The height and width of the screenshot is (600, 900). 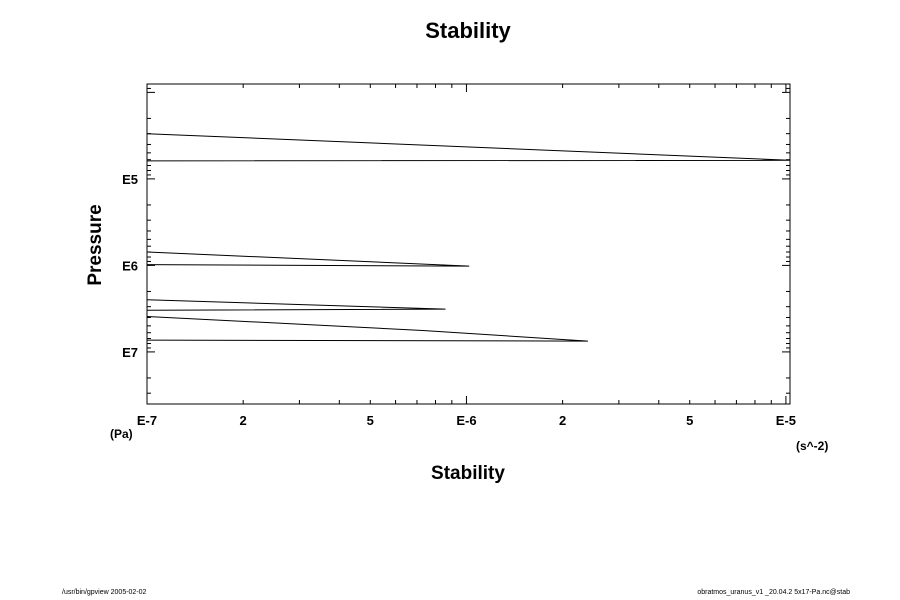 I want to click on y-axis-unit: (Pa), so click(x=121, y=434).